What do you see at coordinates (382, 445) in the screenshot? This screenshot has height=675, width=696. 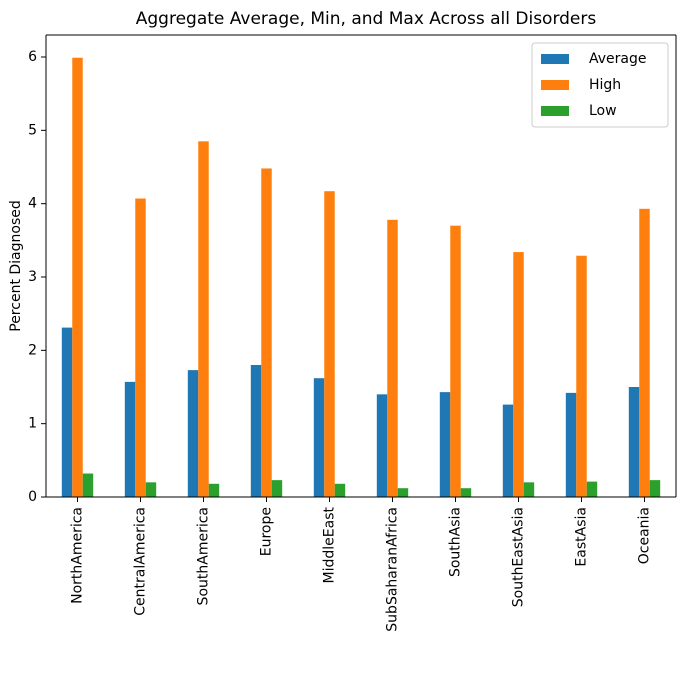 I see `bar-average-subsaharanafrica` at bounding box center [382, 445].